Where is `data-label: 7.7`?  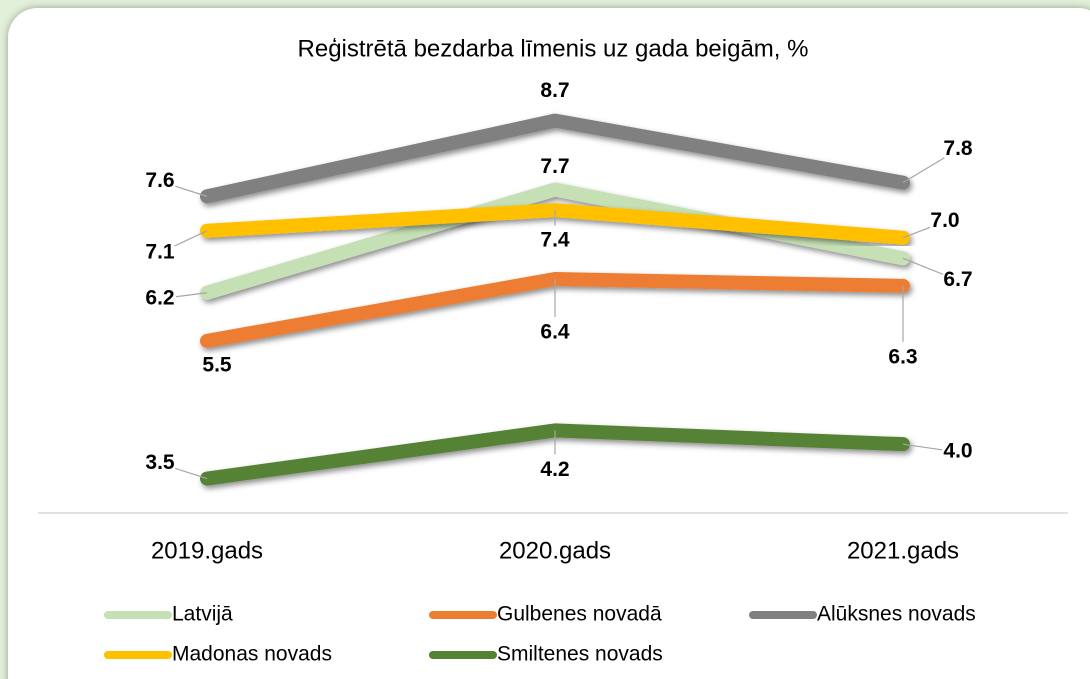
data-label: 7.7 is located at coordinates (554, 166).